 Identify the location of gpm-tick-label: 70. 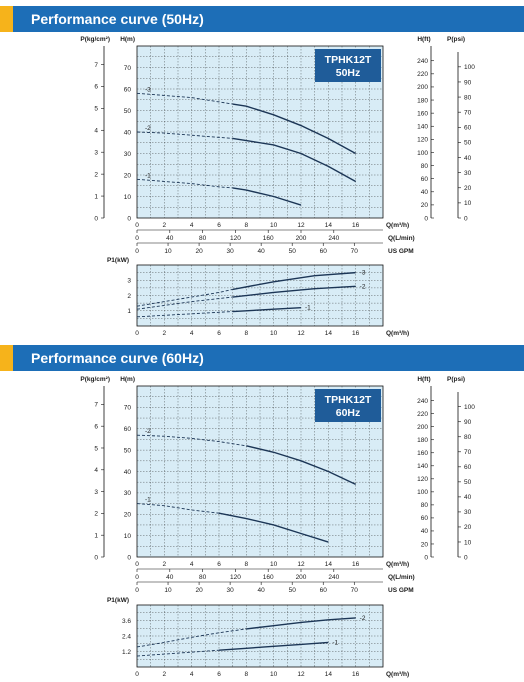
(355, 590).